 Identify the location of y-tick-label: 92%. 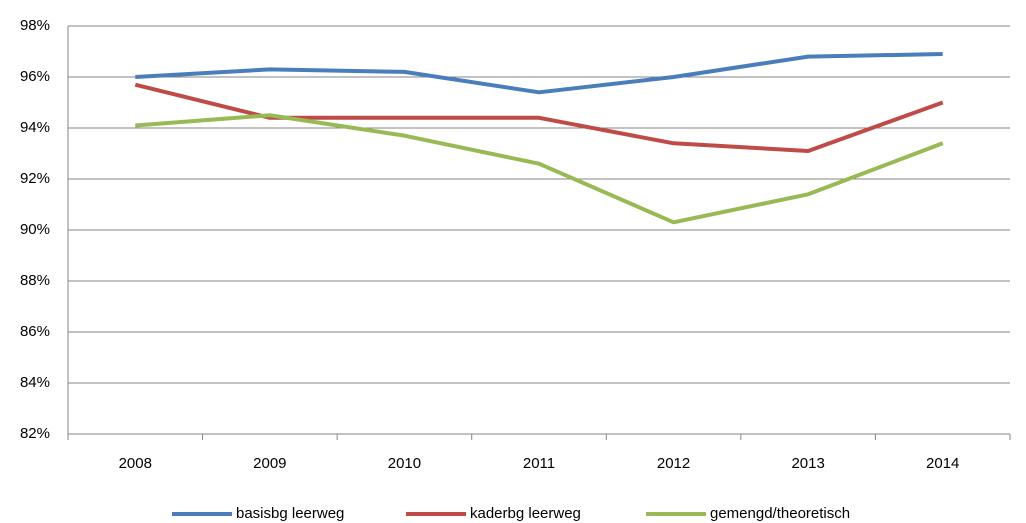
(35, 178).